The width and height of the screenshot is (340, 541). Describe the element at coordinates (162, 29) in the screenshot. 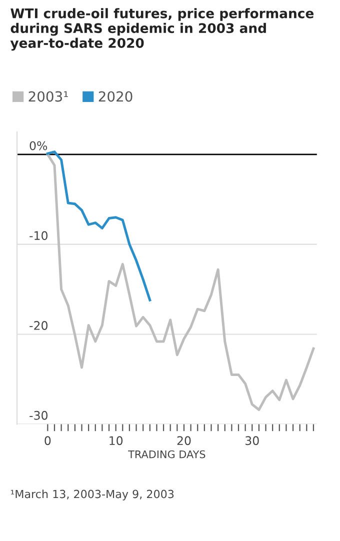

I see `chart-title: WTI crude-oil futures, price performance during SARS epidemic in 2003 and year-to-date 2020` at that location.